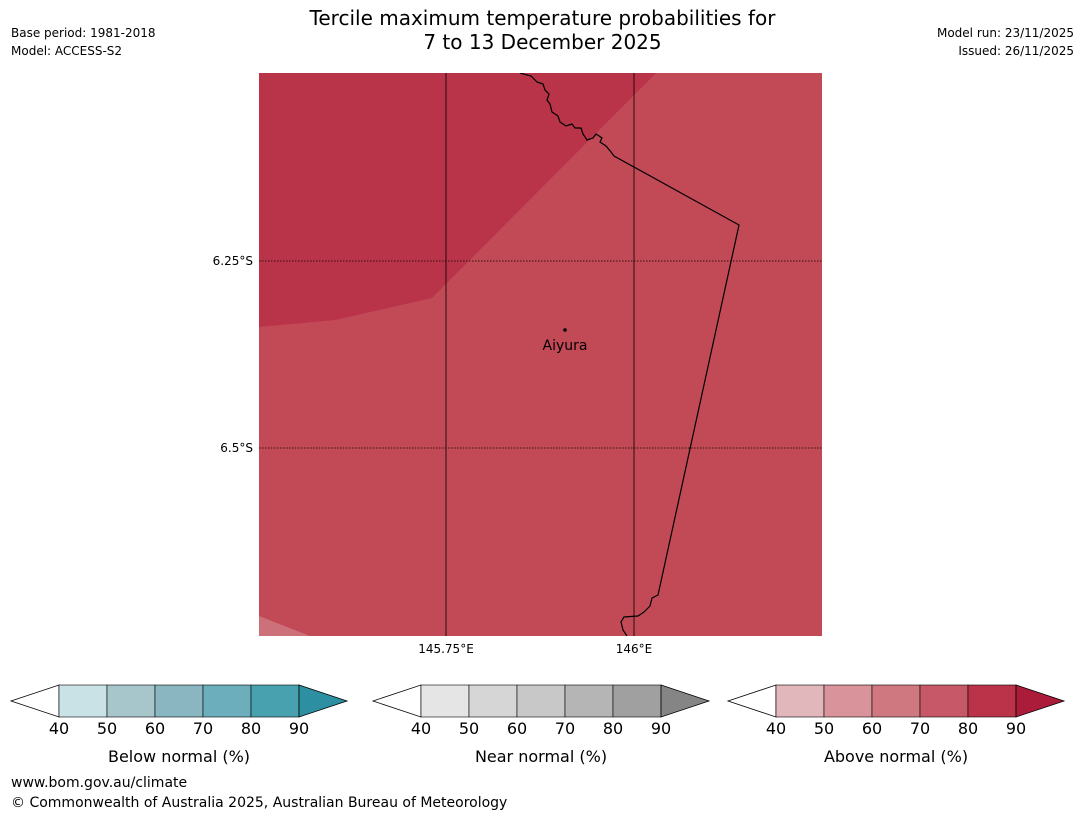 This screenshot has height=816, width=1085. I want to click on colorbar-above-normal-extend-high, so click(1040, 701).